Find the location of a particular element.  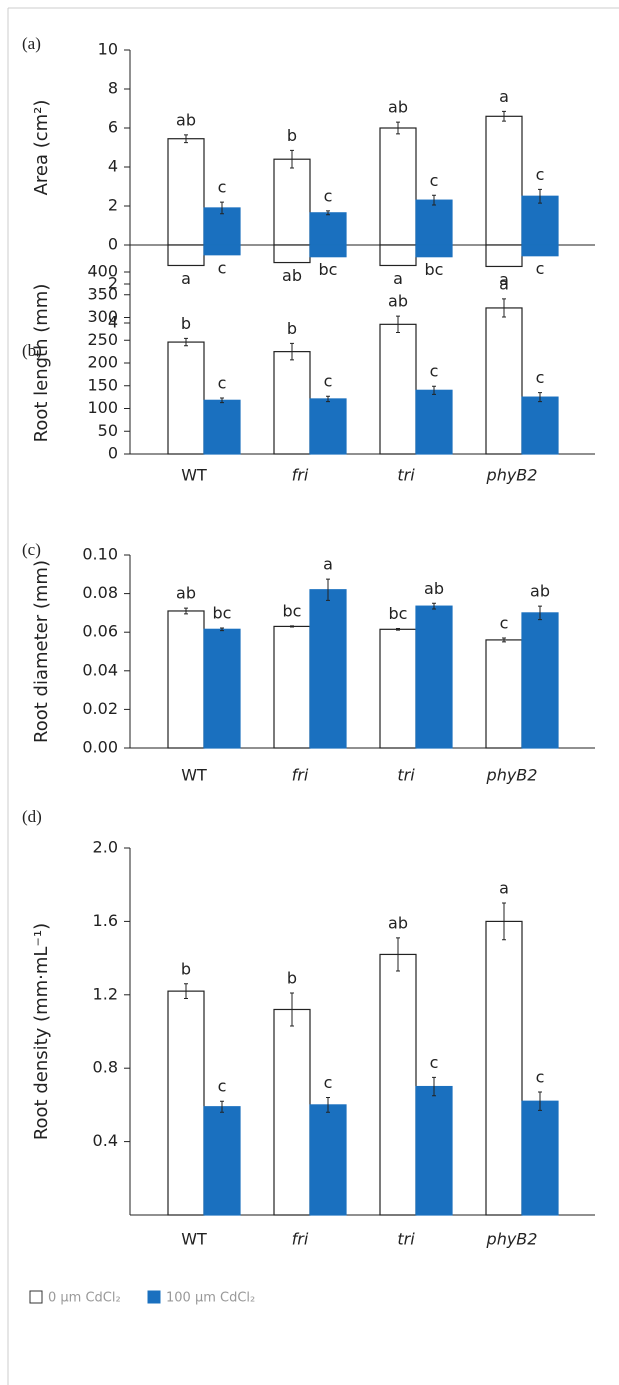

x-tick-label: tri is located at coordinates (406, 1239).